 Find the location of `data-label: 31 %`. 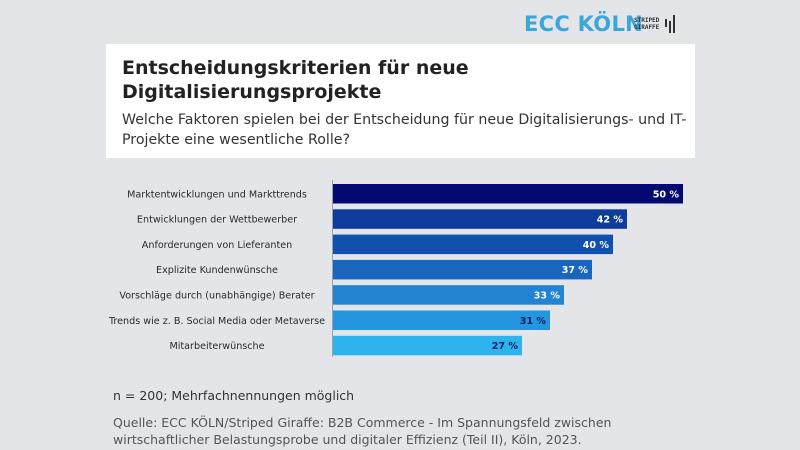

data-label: 31 % is located at coordinates (533, 321).